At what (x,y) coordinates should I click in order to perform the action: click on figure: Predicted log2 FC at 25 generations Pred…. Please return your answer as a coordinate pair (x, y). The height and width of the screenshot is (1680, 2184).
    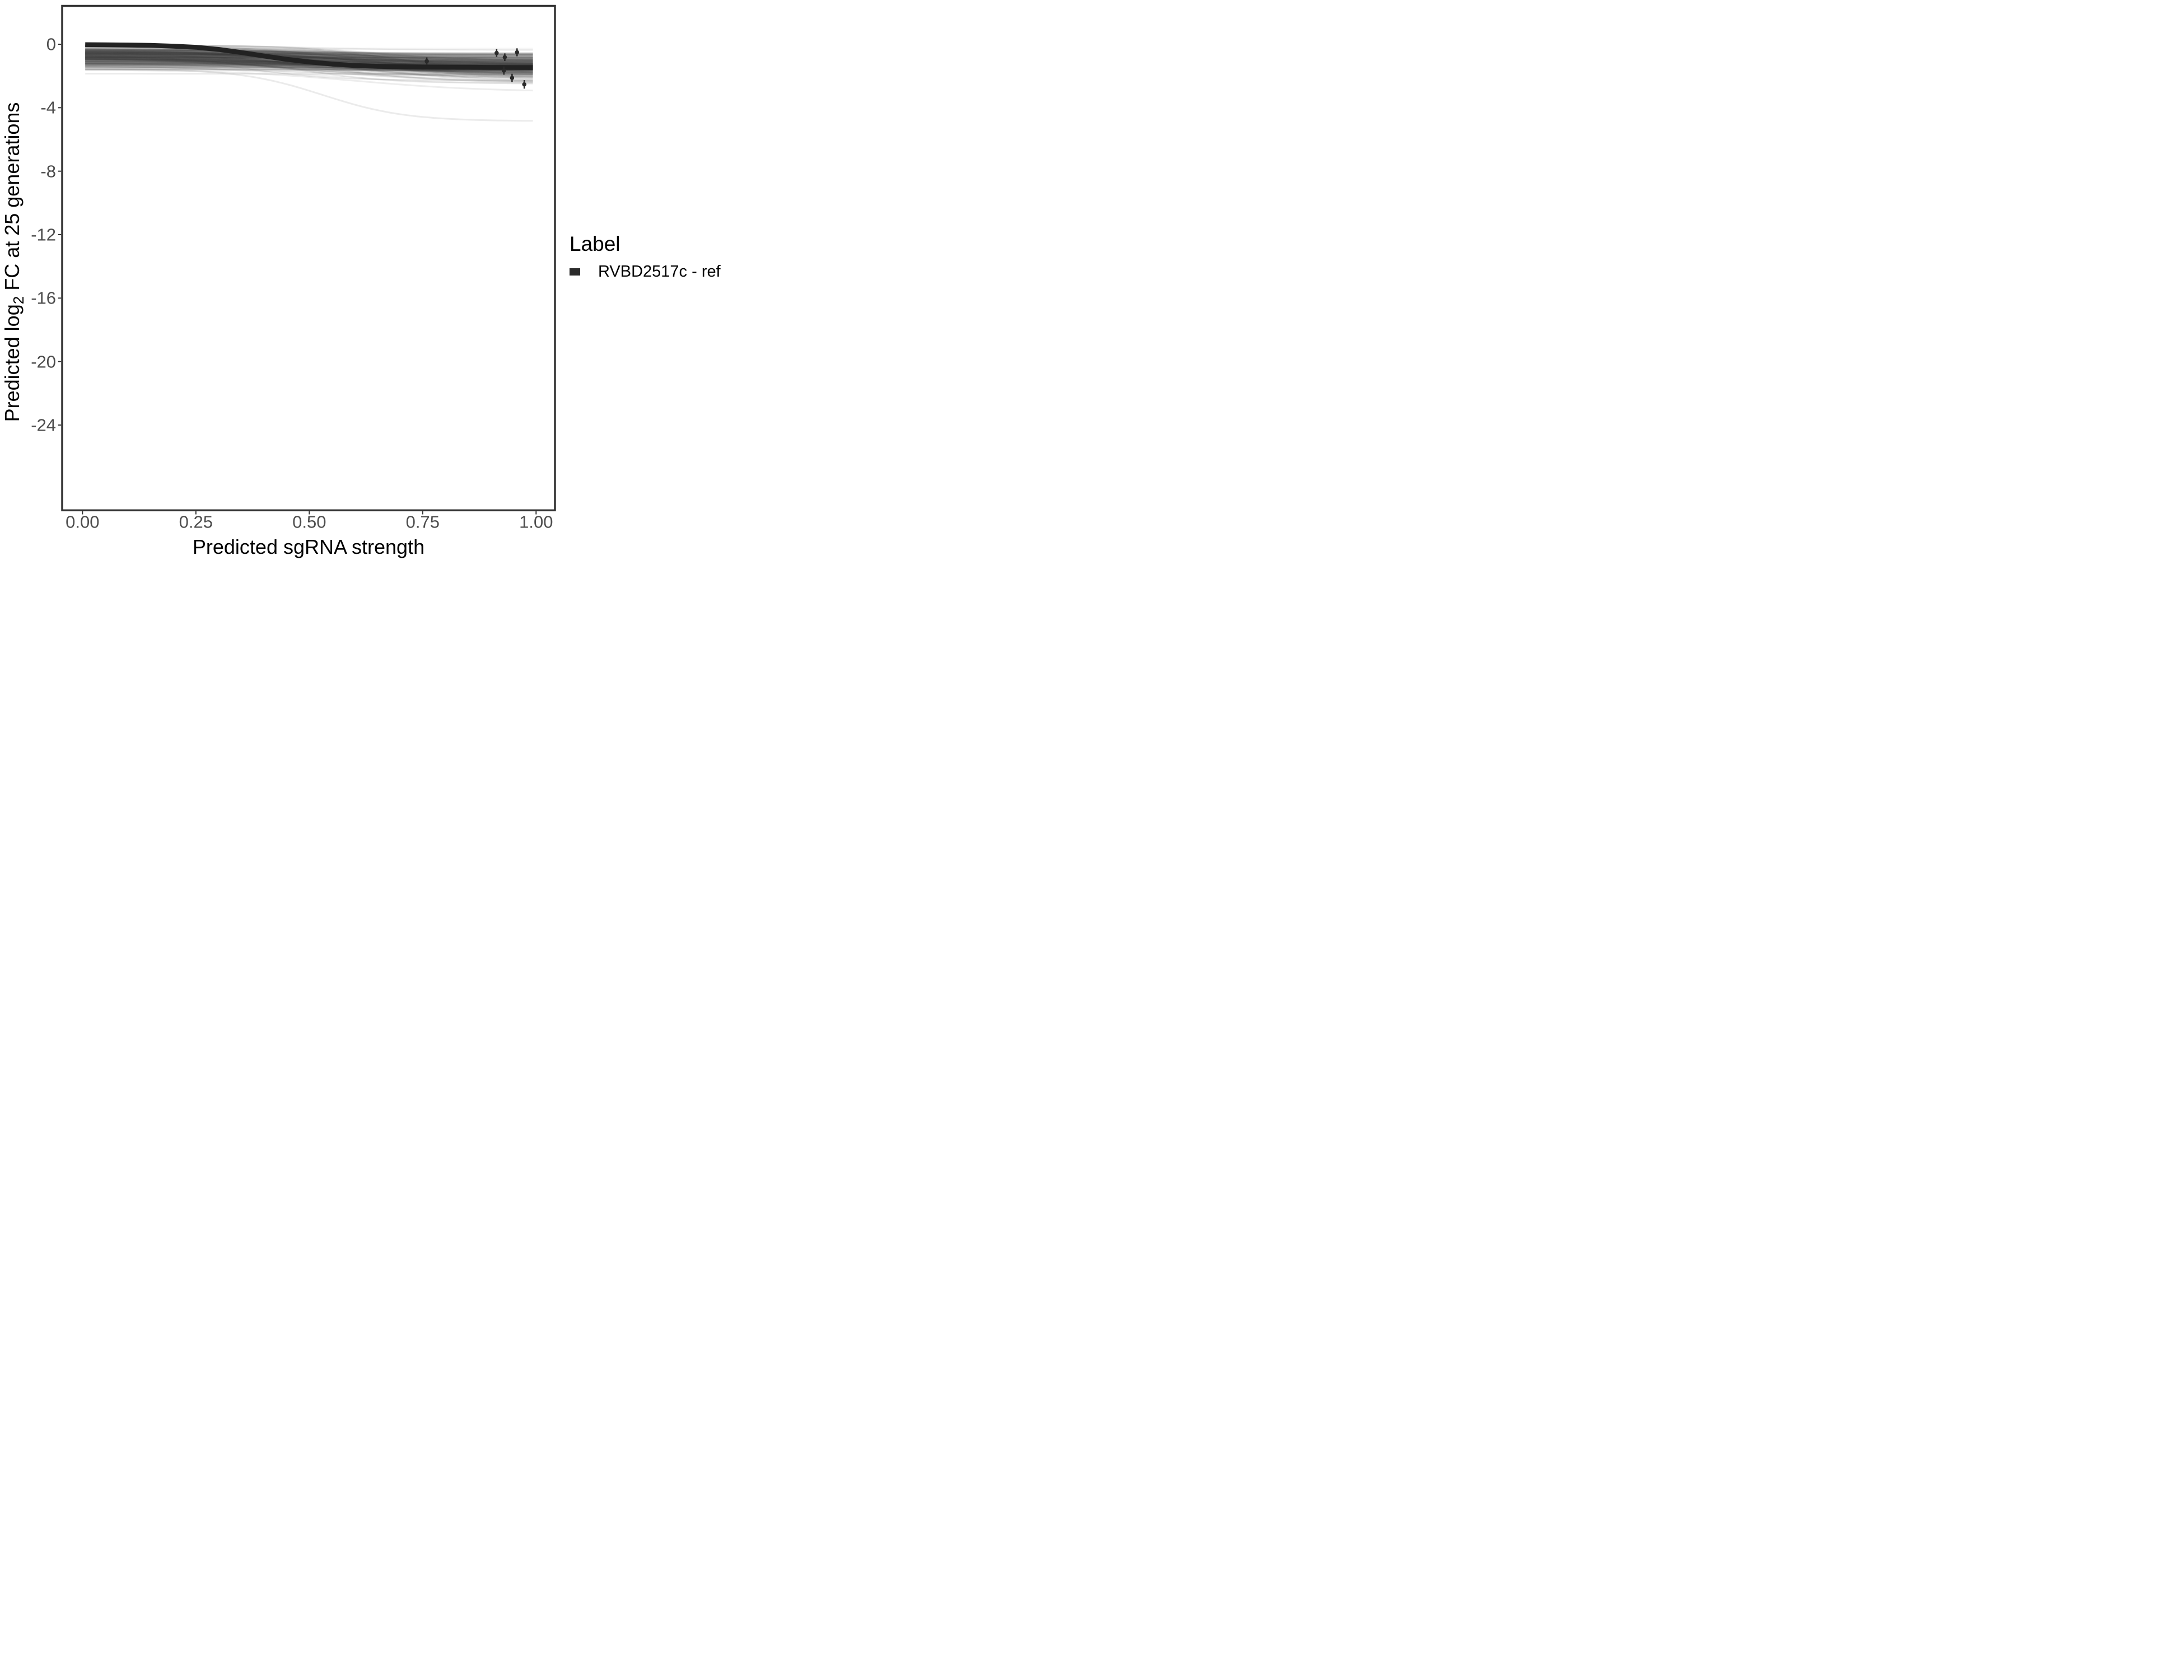
    Looking at the image, I should click on (364, 280).